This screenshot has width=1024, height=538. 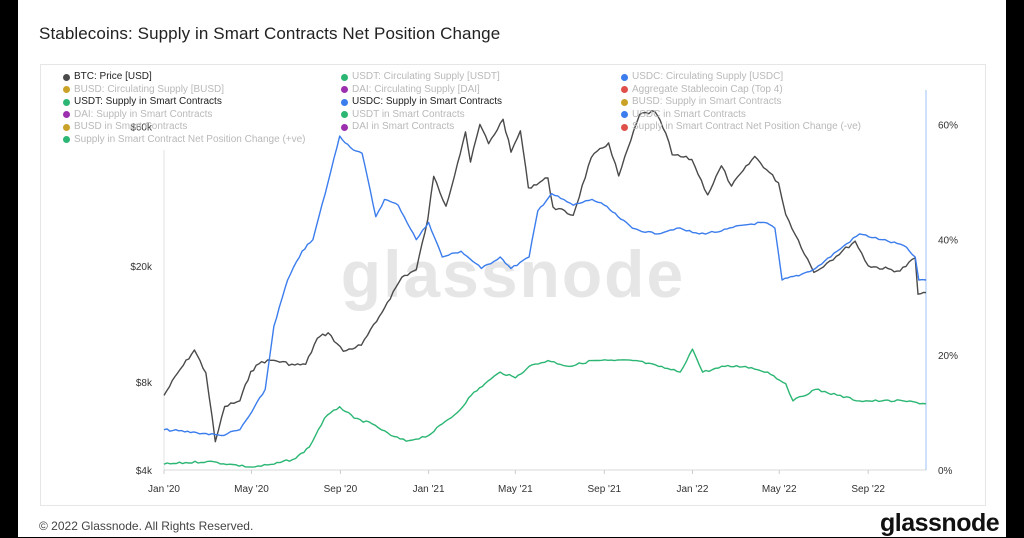 I want to click on legend-item: DAI: Supply in Smart Contracts, so click(x=137, y=115).